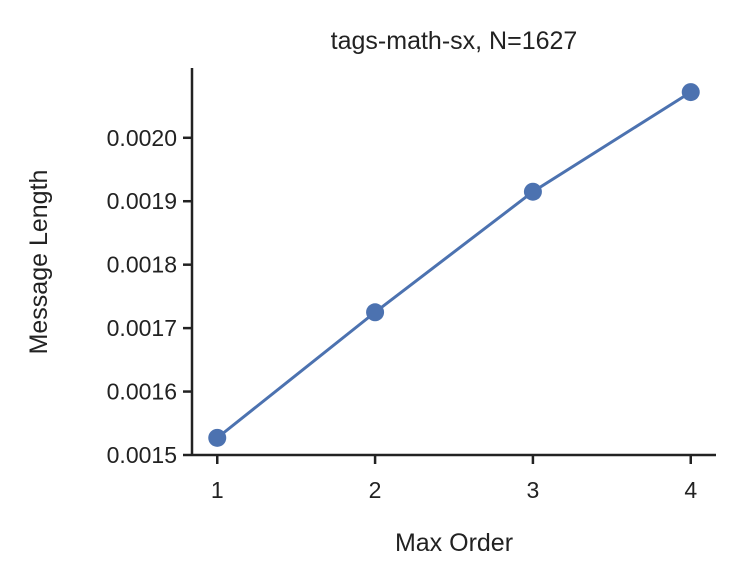  I want to click on x-tick-label: 1, so click(217, 490).